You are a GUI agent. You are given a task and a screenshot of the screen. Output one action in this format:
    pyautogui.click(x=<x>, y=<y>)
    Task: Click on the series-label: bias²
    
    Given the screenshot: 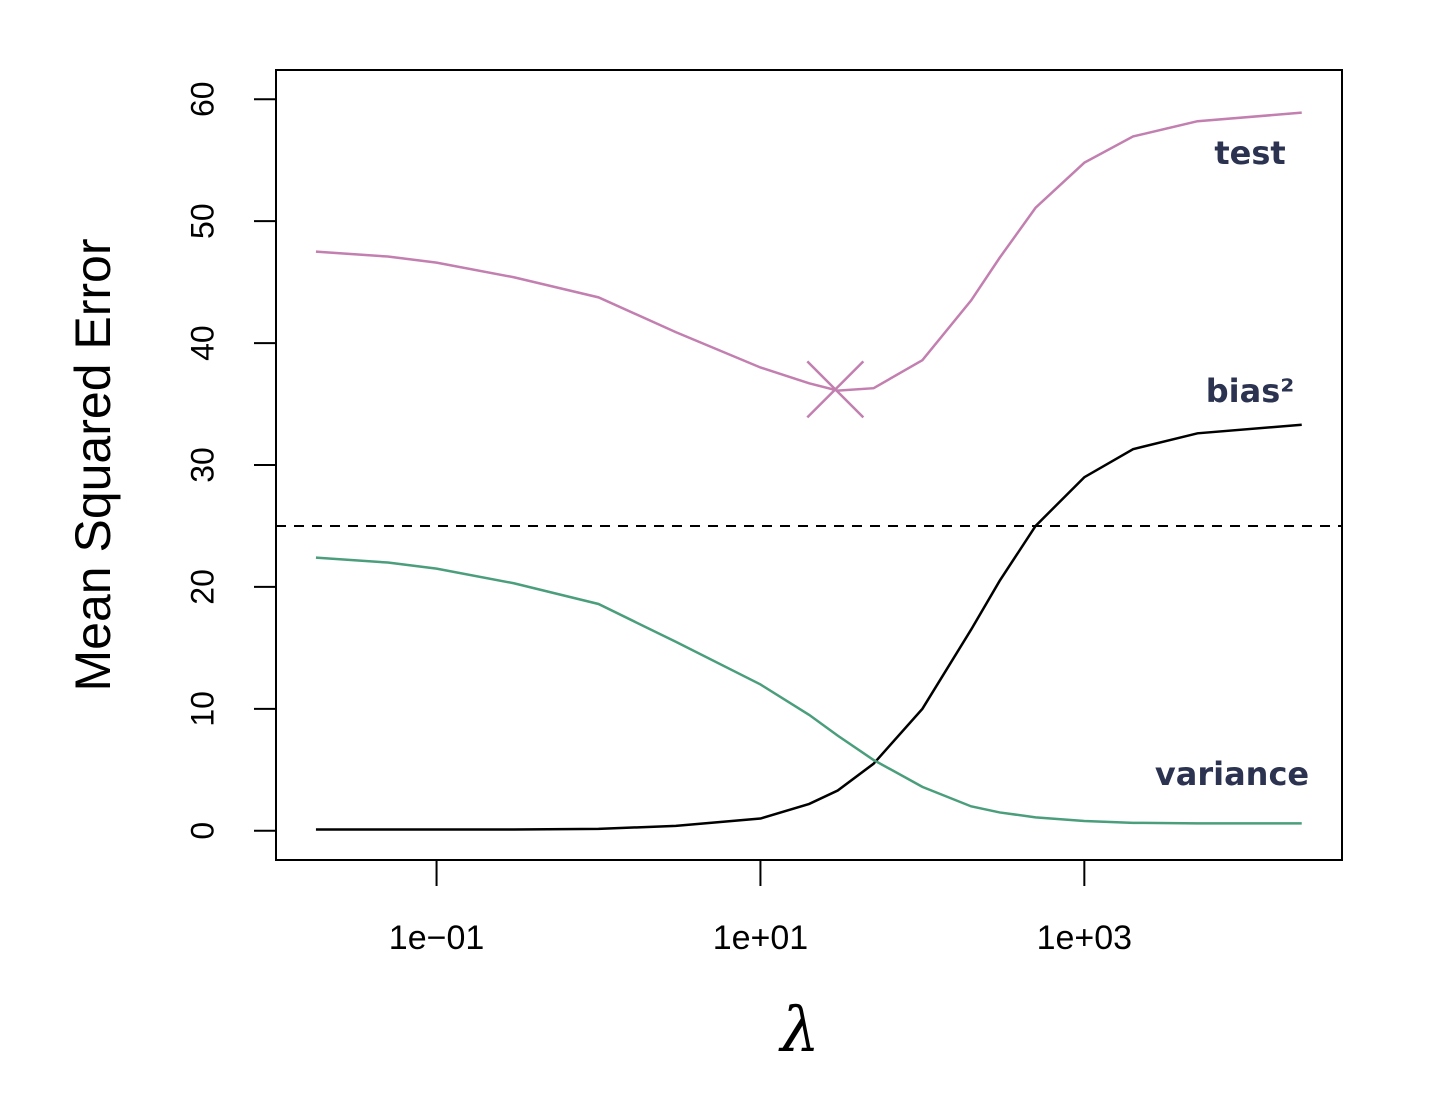 What is the action you would take?
    pyautogui.click(x=1250, y=391)
    